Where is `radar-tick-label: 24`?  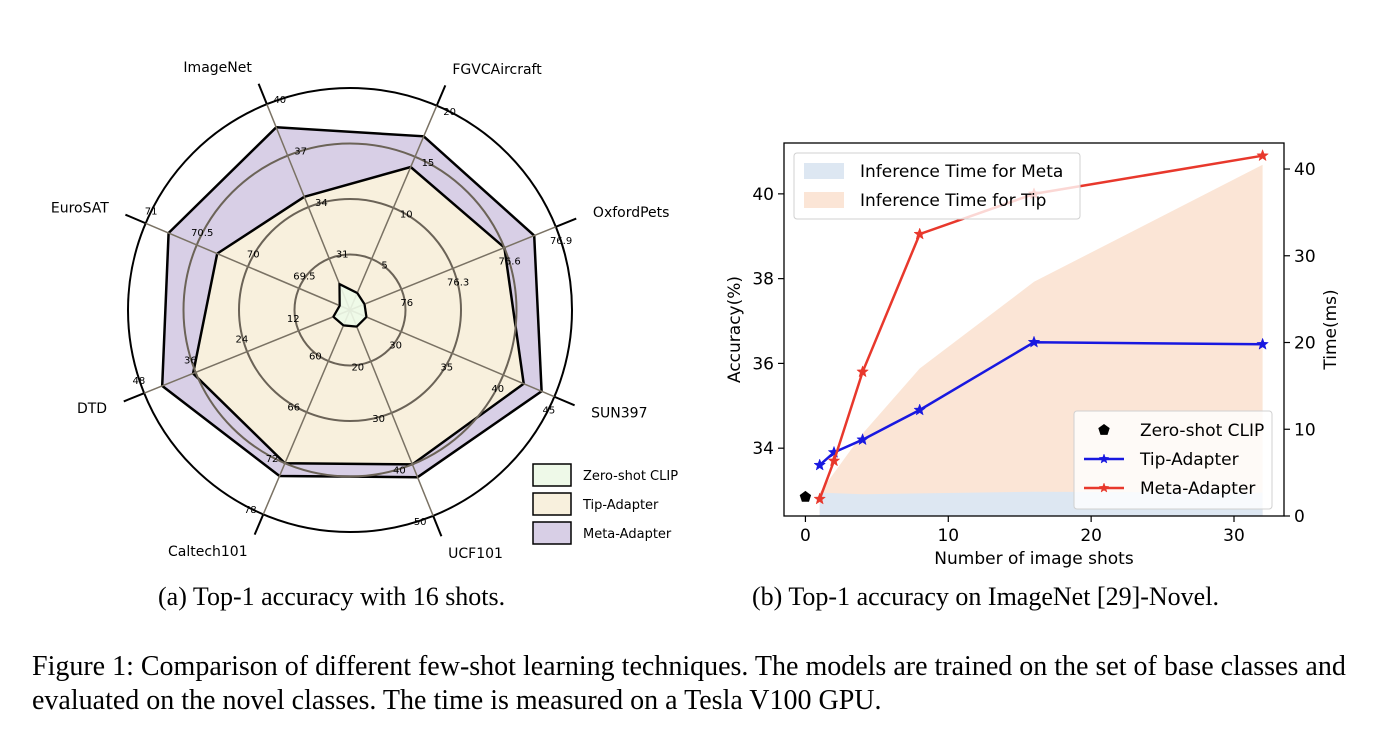 radar-tick-label: 24 is located at coordinates (241, 340).